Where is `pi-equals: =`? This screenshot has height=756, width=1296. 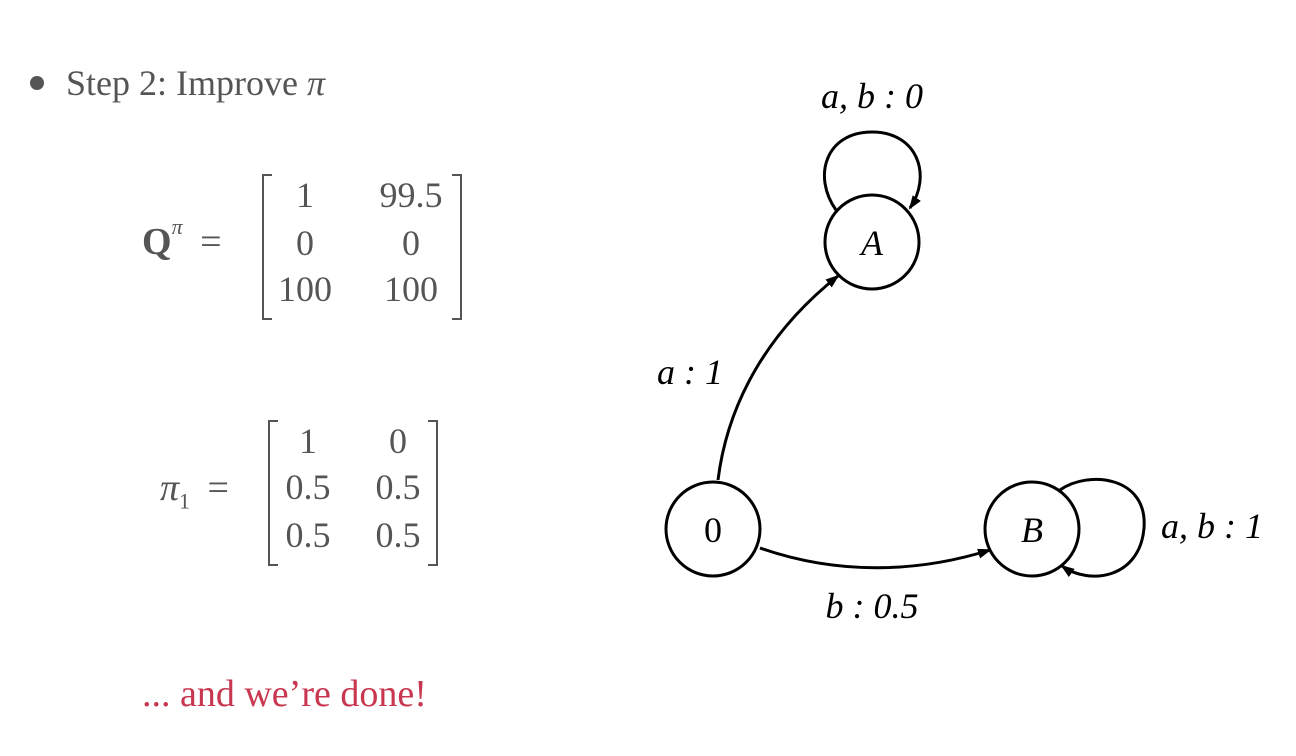
pi-equals: = is located at coordinates (218, 488).